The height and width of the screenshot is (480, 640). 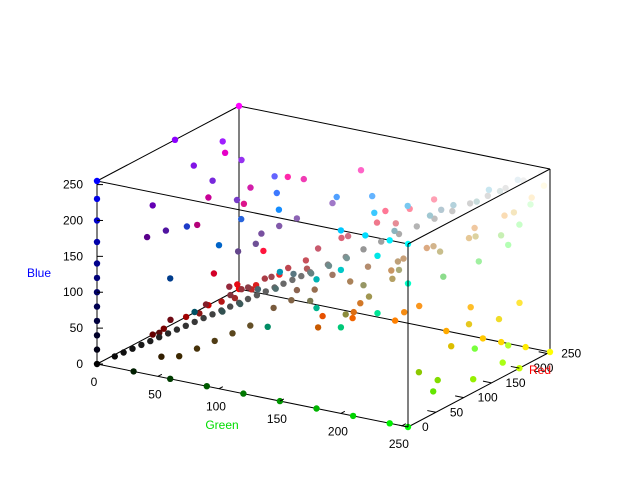 What do you see at coordinates (488, 398) in the screenshot?
I see `y-tick-label: 100` at bounding box center [488, 398].